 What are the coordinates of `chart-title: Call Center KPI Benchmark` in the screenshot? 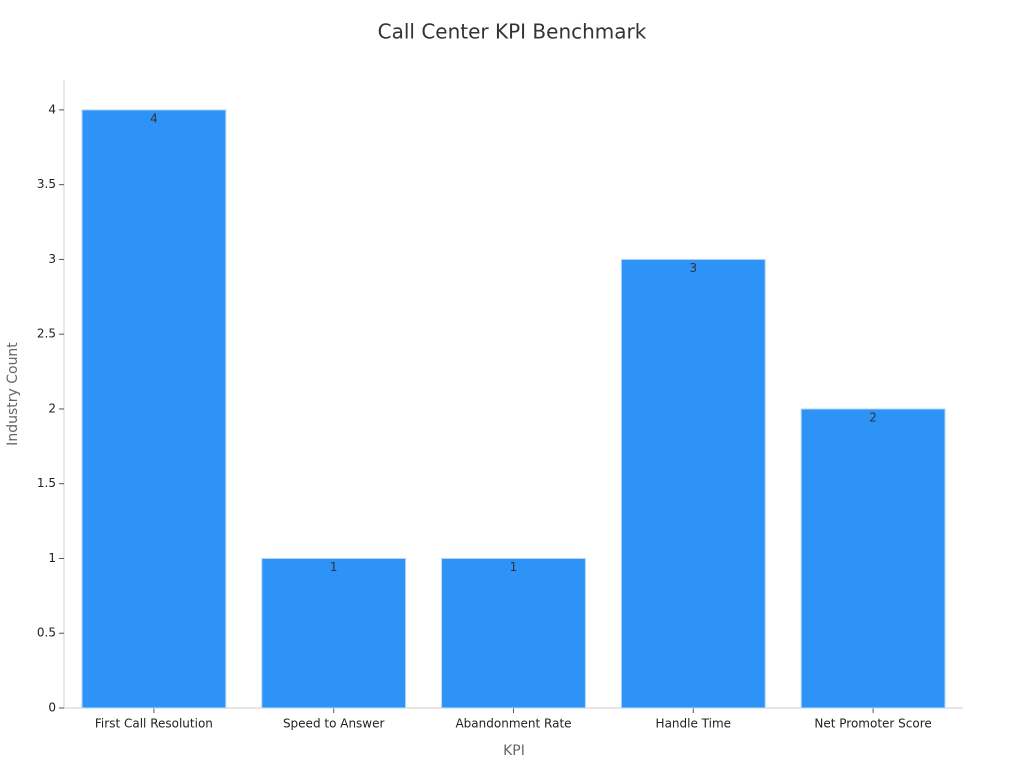 It's located at (512, 32).